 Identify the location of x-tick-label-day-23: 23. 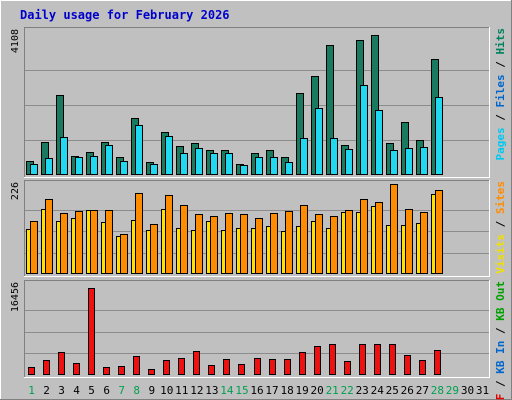
(362, 390).